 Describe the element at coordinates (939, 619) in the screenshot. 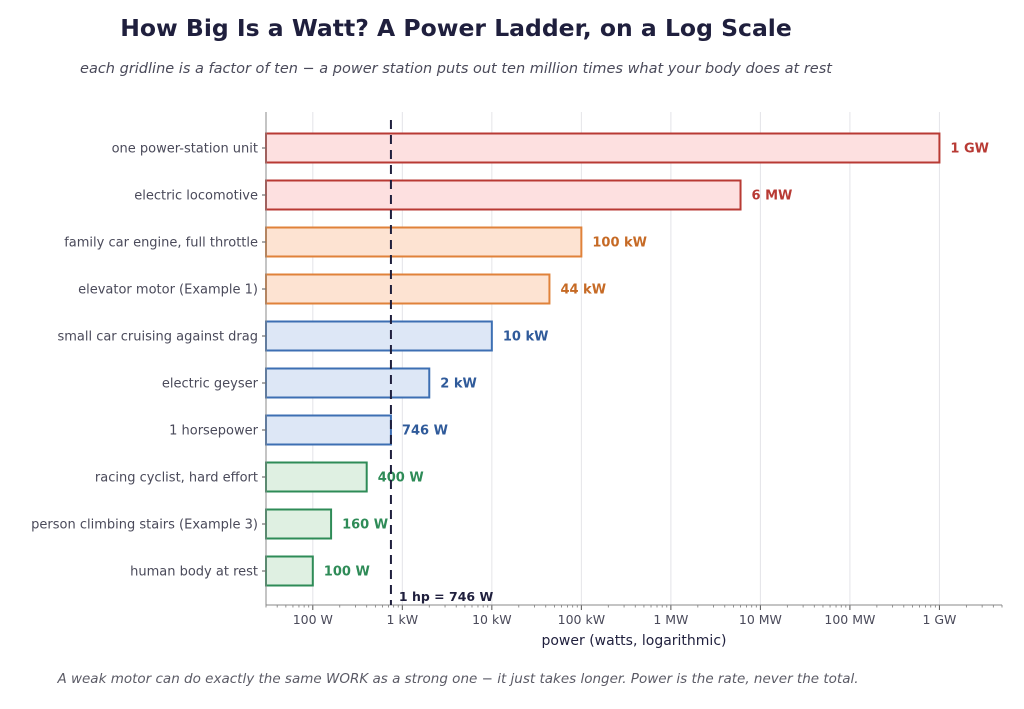

I see `x-tick-label: 1 GW` at that location.